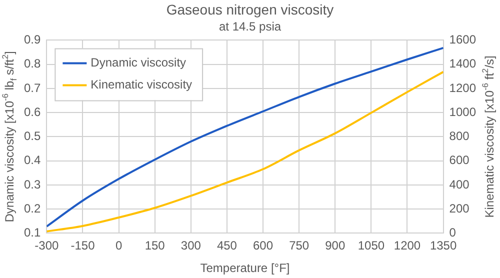  Describe the element at coordinates (250, 26) in the screenshot. I see `chart-subtitle: at 14.5 psia` at that location.